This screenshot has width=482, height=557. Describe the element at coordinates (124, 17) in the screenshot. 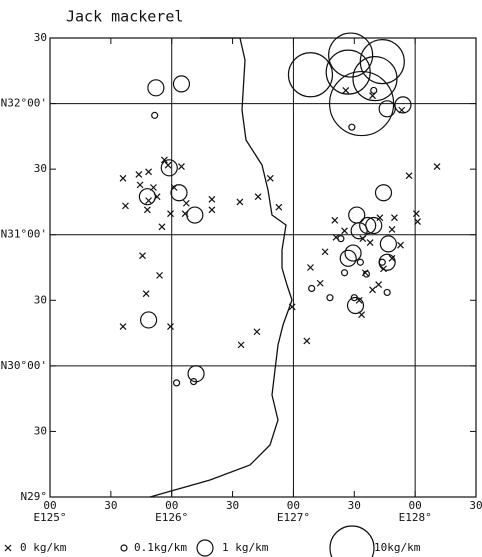

I see `chart-title: Jack mackerel` at that location.